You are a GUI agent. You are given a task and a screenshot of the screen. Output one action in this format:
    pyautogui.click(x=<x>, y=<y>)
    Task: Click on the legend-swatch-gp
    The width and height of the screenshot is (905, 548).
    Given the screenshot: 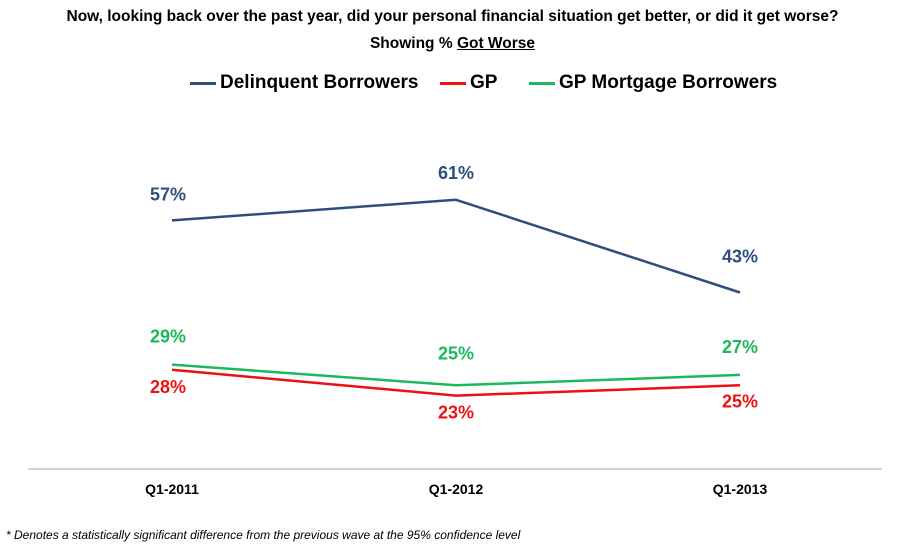 What is the action you would take?
    pyautogui.click(x=453, y=83)
    